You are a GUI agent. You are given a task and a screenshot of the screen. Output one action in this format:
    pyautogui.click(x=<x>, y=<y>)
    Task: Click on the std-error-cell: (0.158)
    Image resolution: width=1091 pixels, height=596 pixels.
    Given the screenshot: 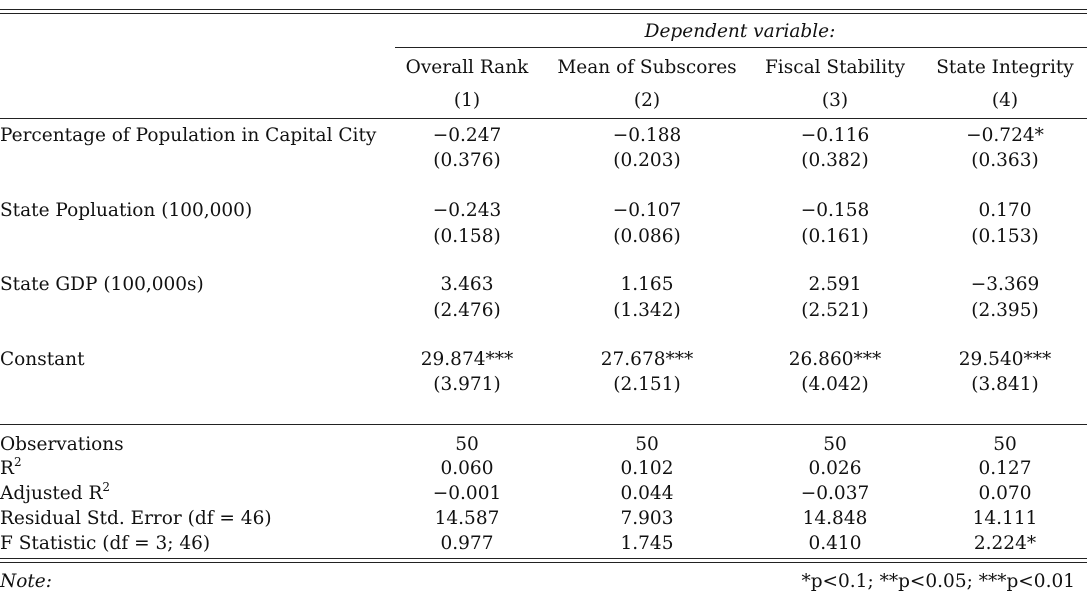 What is the action you would take?
    pyautogui.click(x=467, y=236)
    